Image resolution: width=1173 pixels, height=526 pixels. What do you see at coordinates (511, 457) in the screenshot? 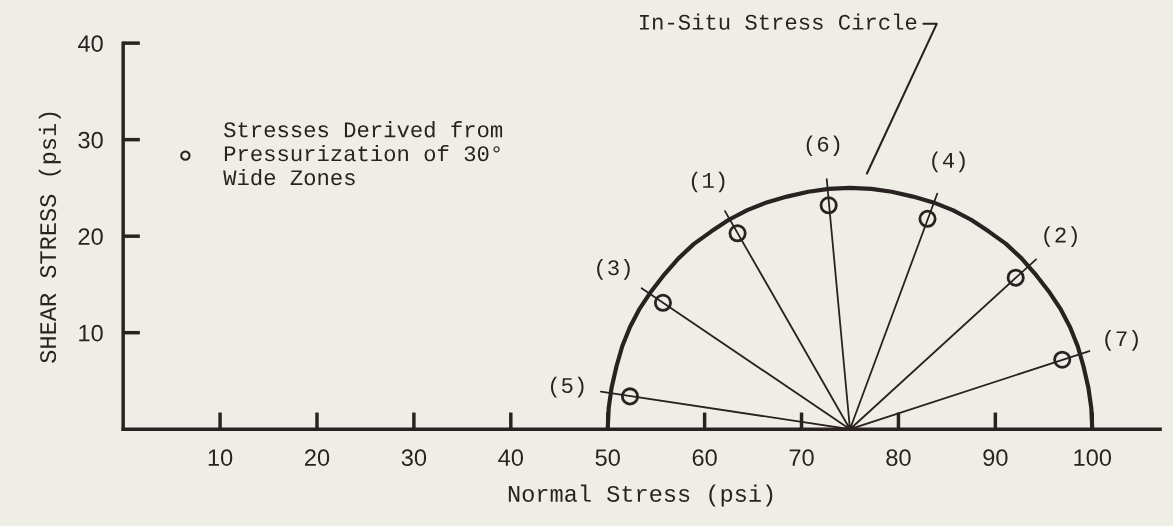
I see `x-tick-label: 40` at bounding box center [511, 457].